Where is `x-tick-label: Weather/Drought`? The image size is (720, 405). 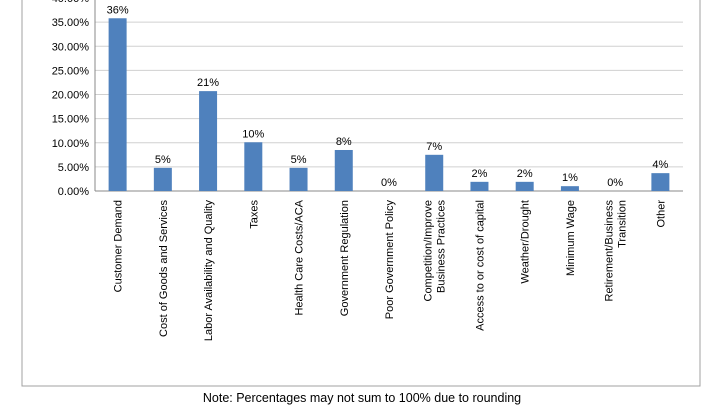 x-tick-label: Weather/Drought is located at coordinates (526, 242).